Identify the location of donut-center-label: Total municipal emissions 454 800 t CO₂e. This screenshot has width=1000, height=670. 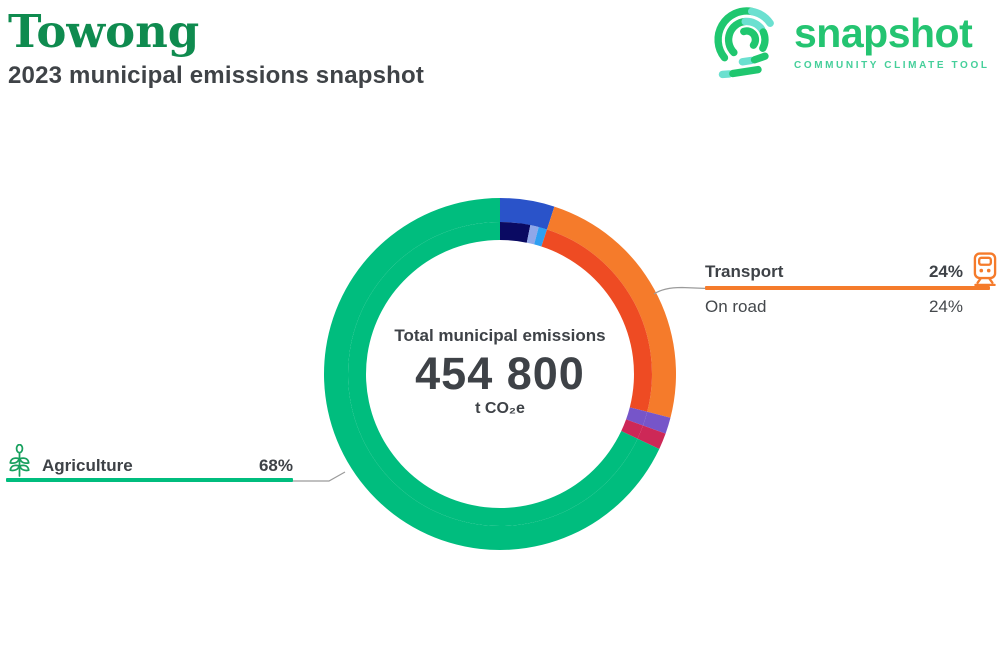
(500, 372).